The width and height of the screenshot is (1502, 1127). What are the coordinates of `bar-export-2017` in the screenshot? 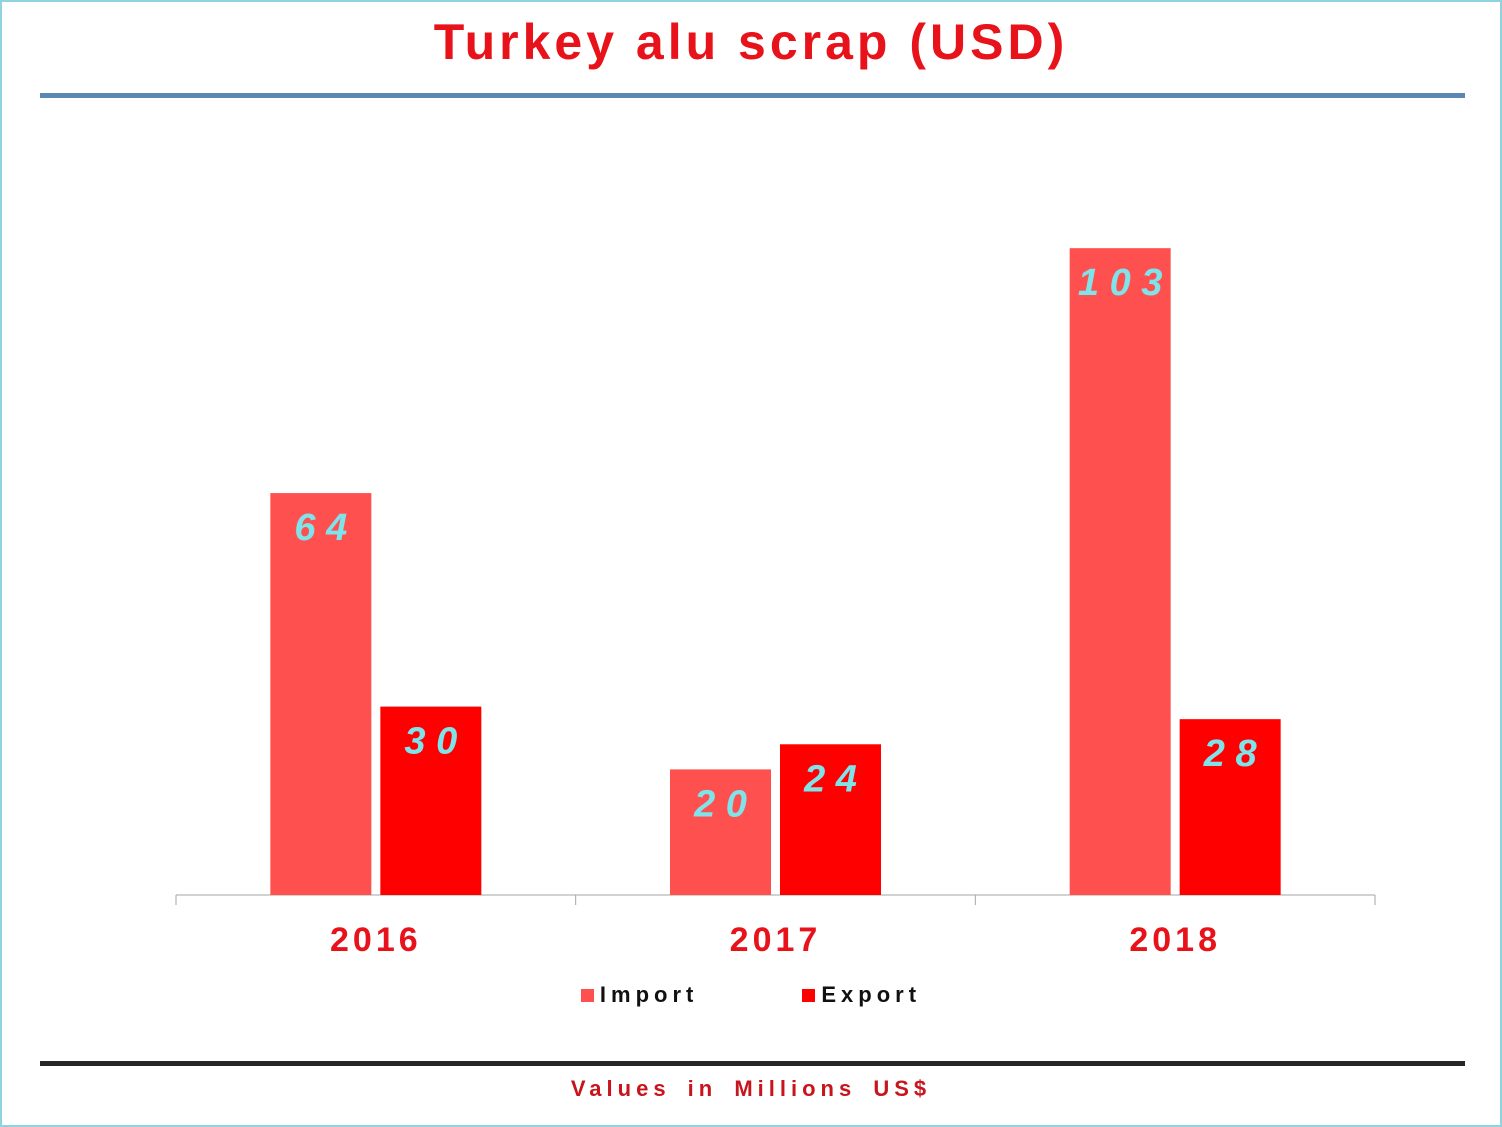 It's located at (830, 819).